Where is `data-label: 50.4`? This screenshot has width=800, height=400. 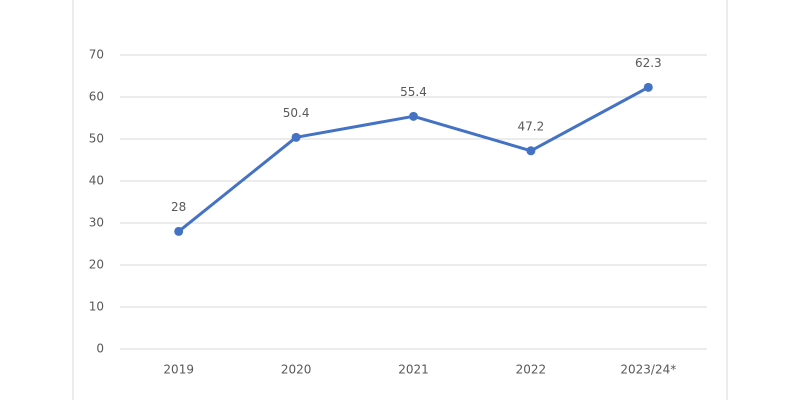
data-label: 50.4 is located at coordinates (296, 113).